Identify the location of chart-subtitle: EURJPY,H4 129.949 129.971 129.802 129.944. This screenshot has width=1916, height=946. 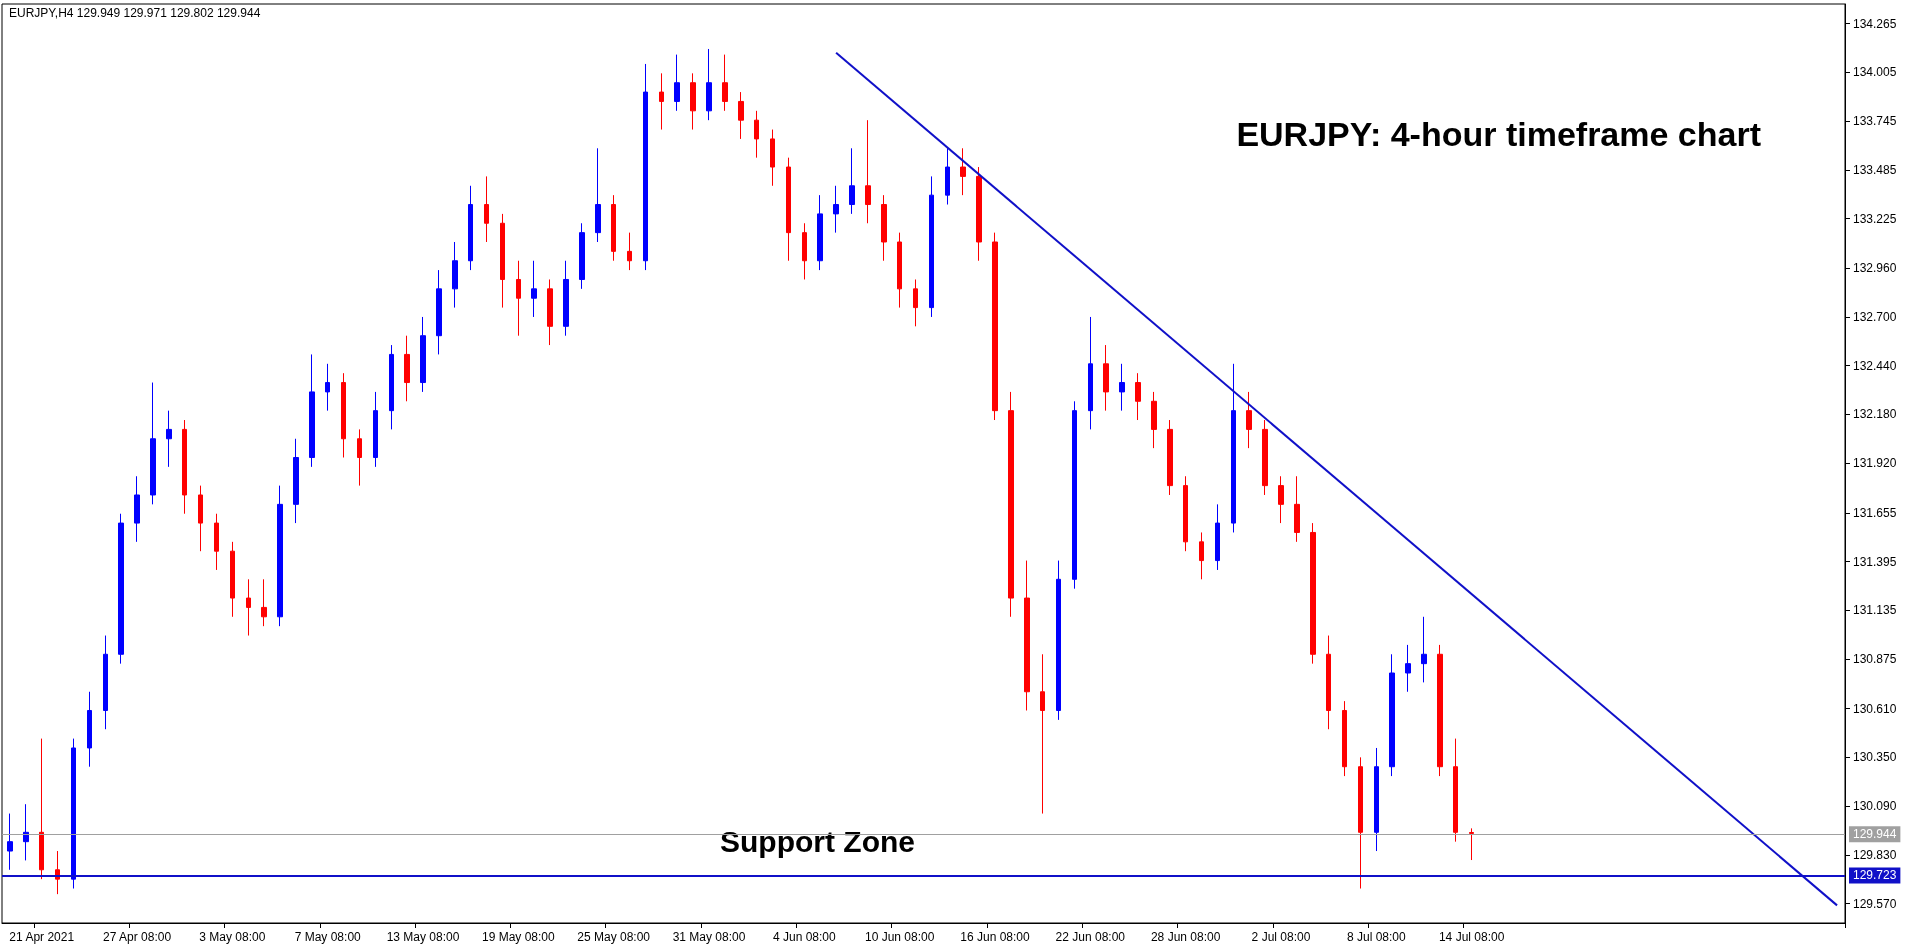
(135, 13).